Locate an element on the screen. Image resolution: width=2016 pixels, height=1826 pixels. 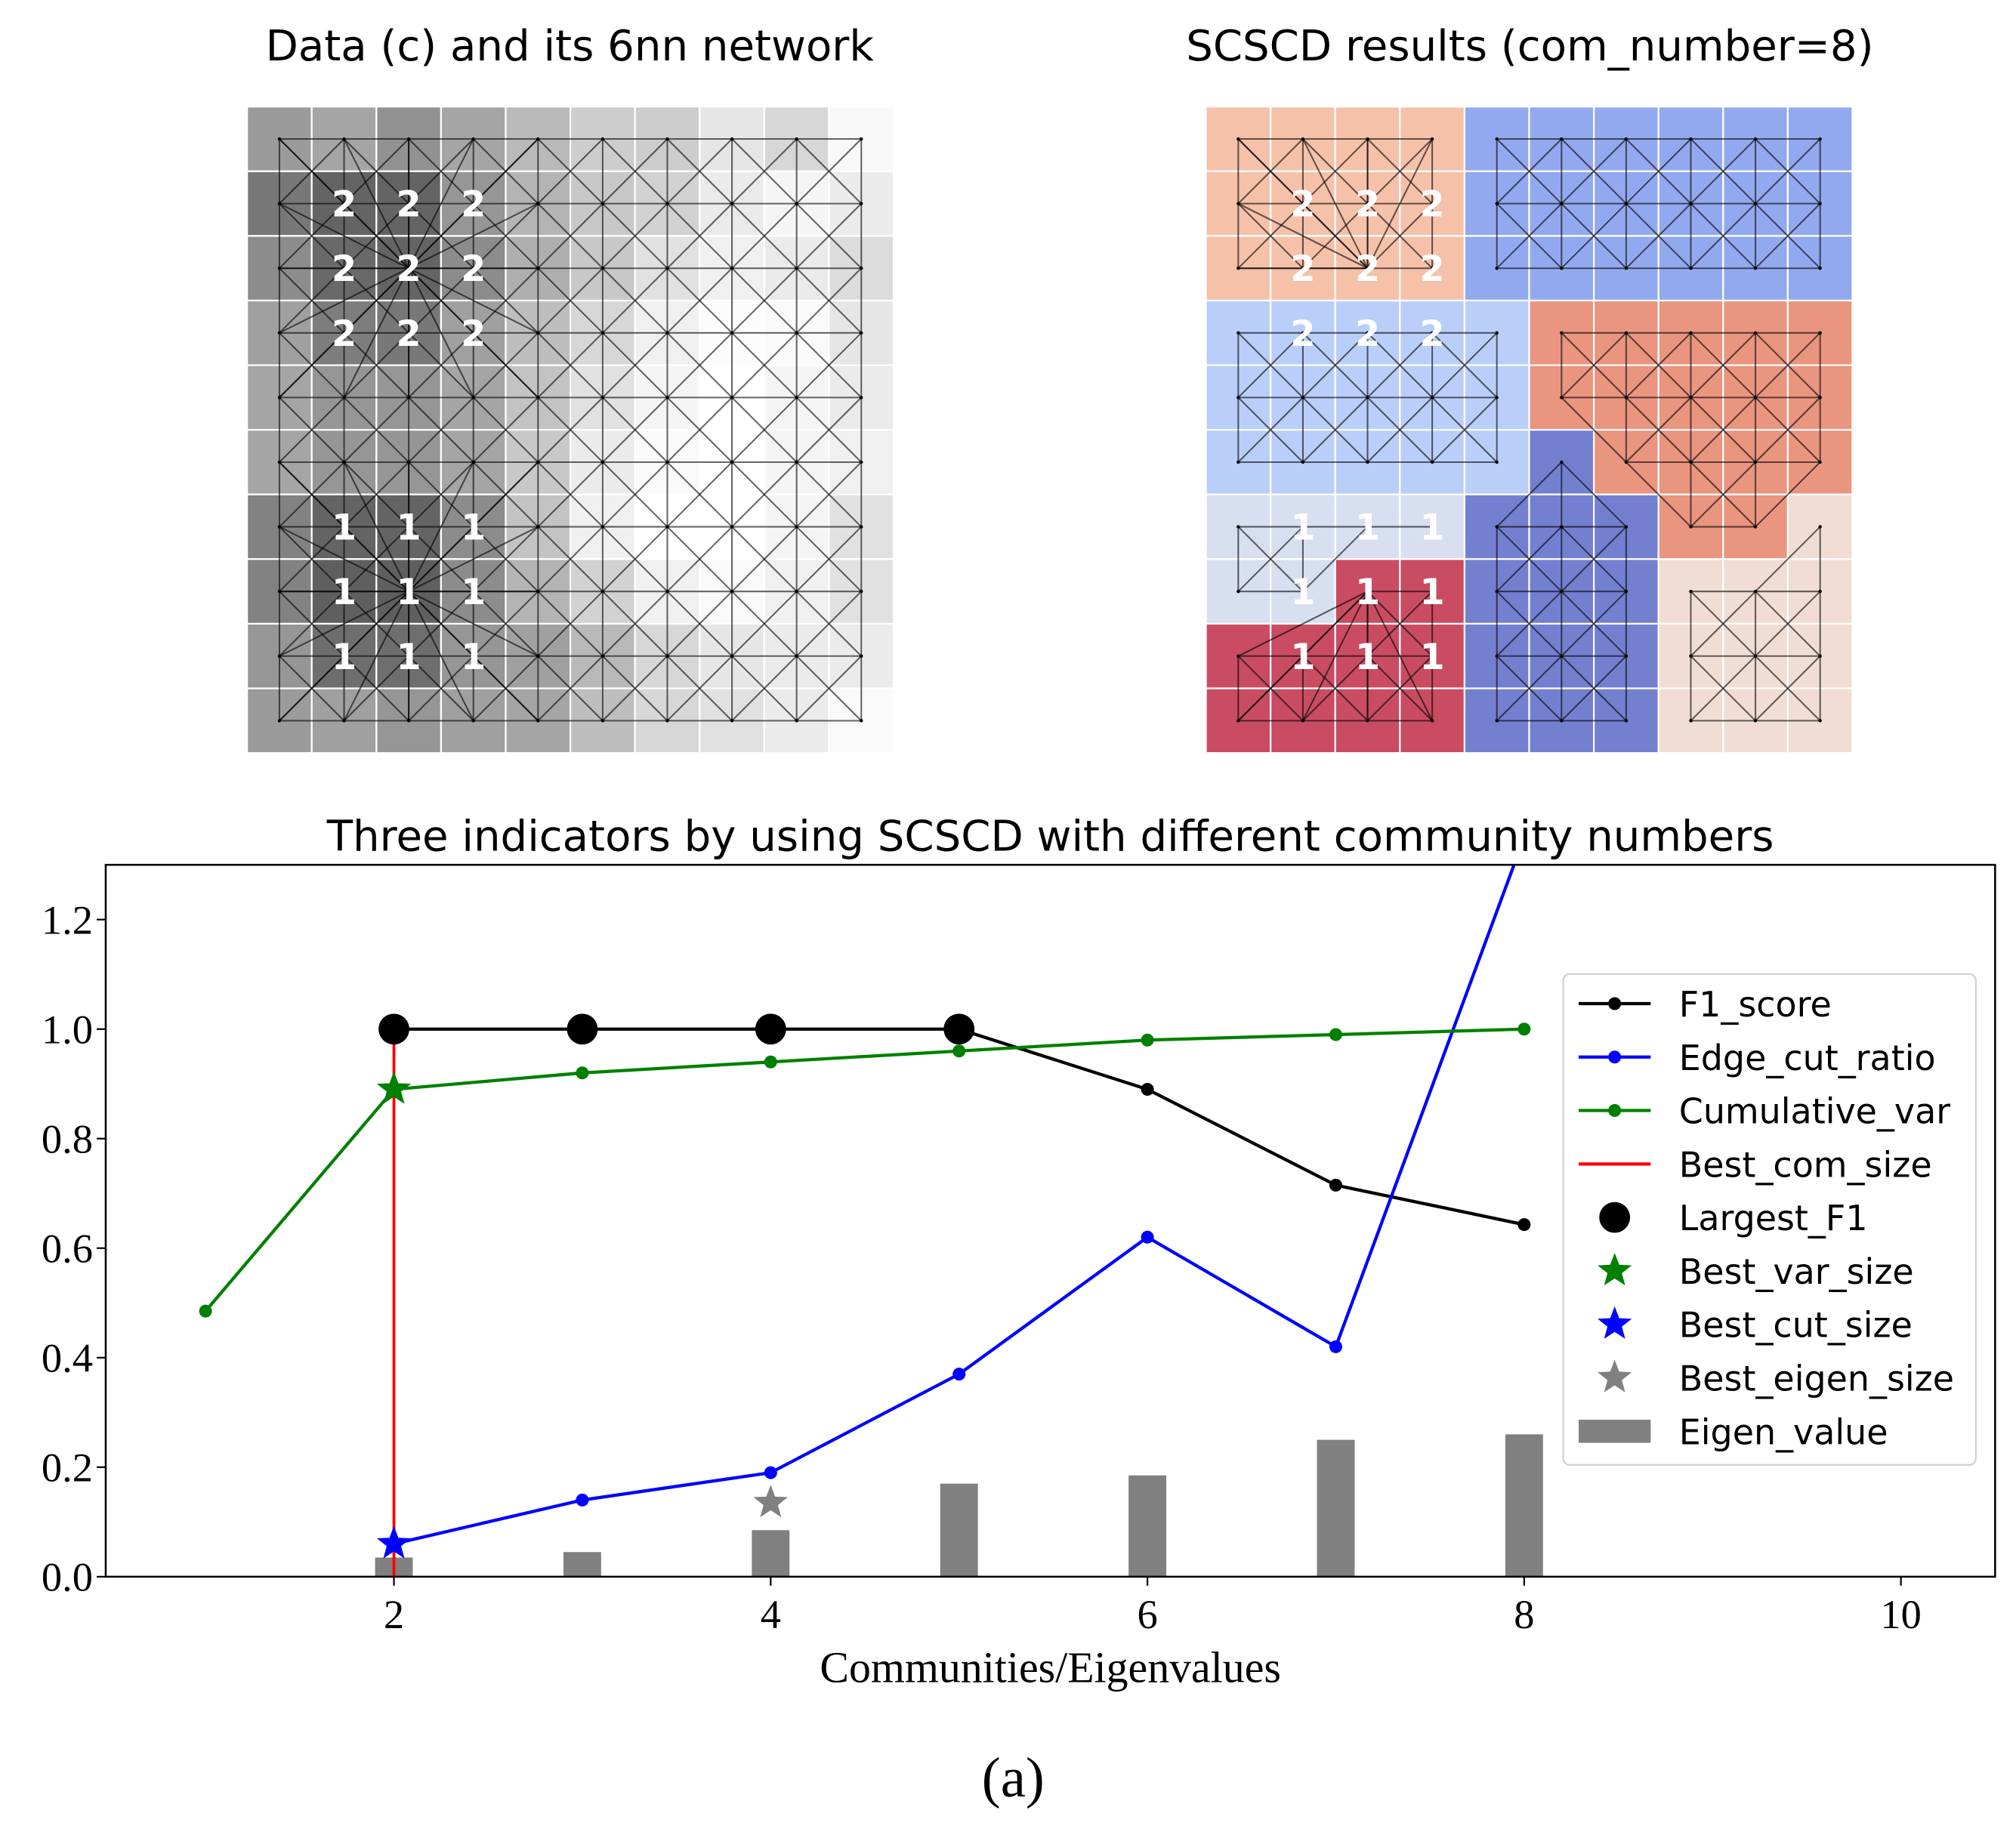
left-heatmap-network: 2 2 22 2 22 2 21 1 11 1 11 1 1 is located at coordinates (570, 430).